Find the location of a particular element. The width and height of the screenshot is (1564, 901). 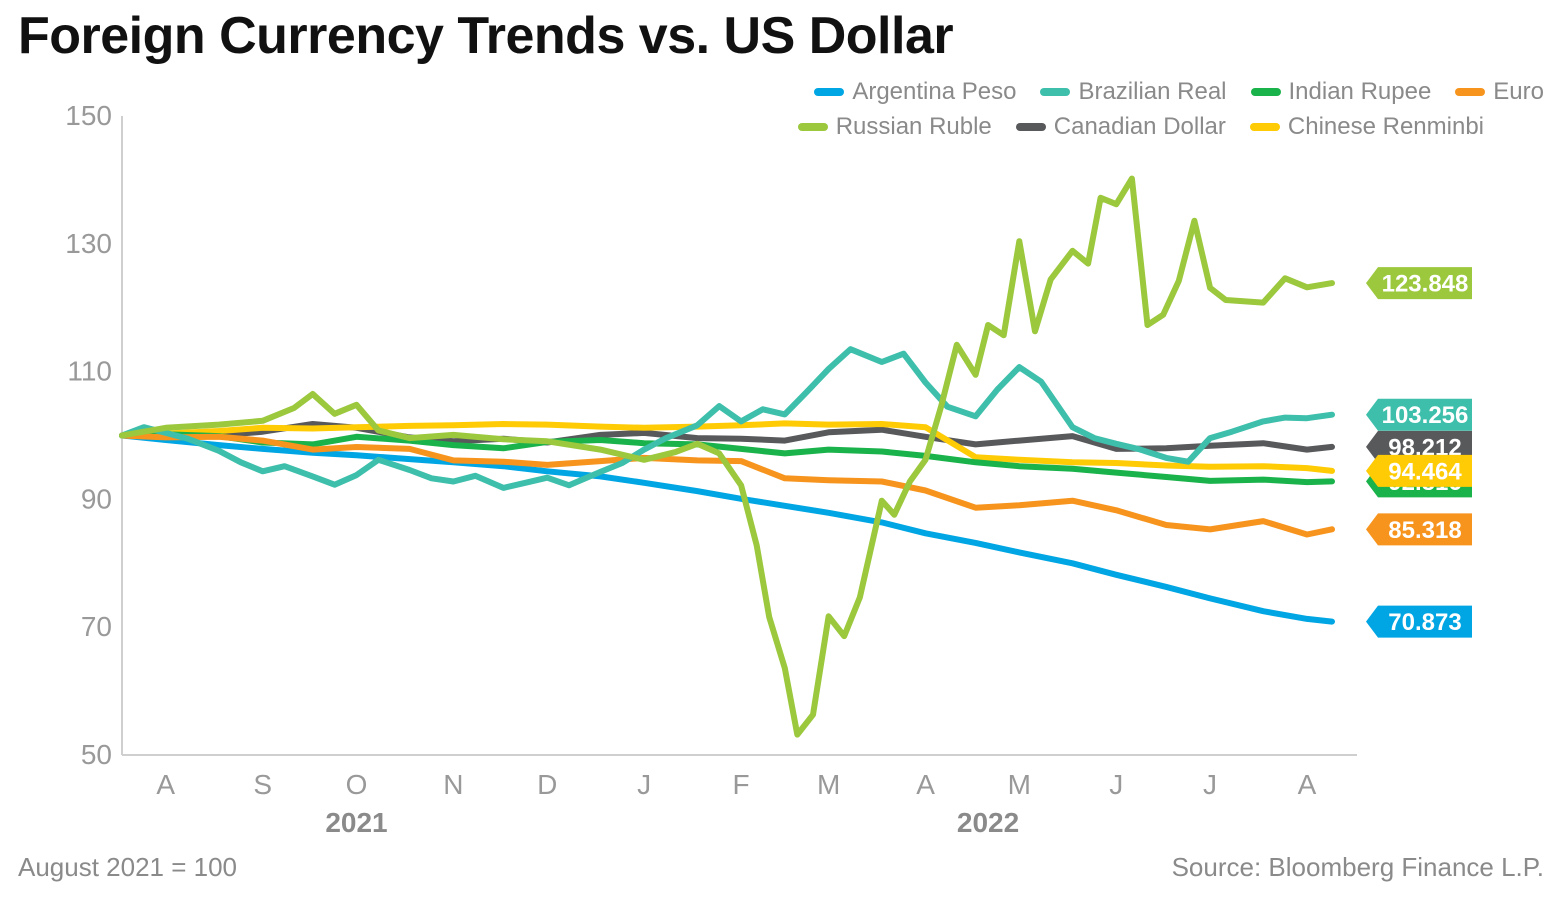

x-tick-label: S is located at coordinates (262, 784).